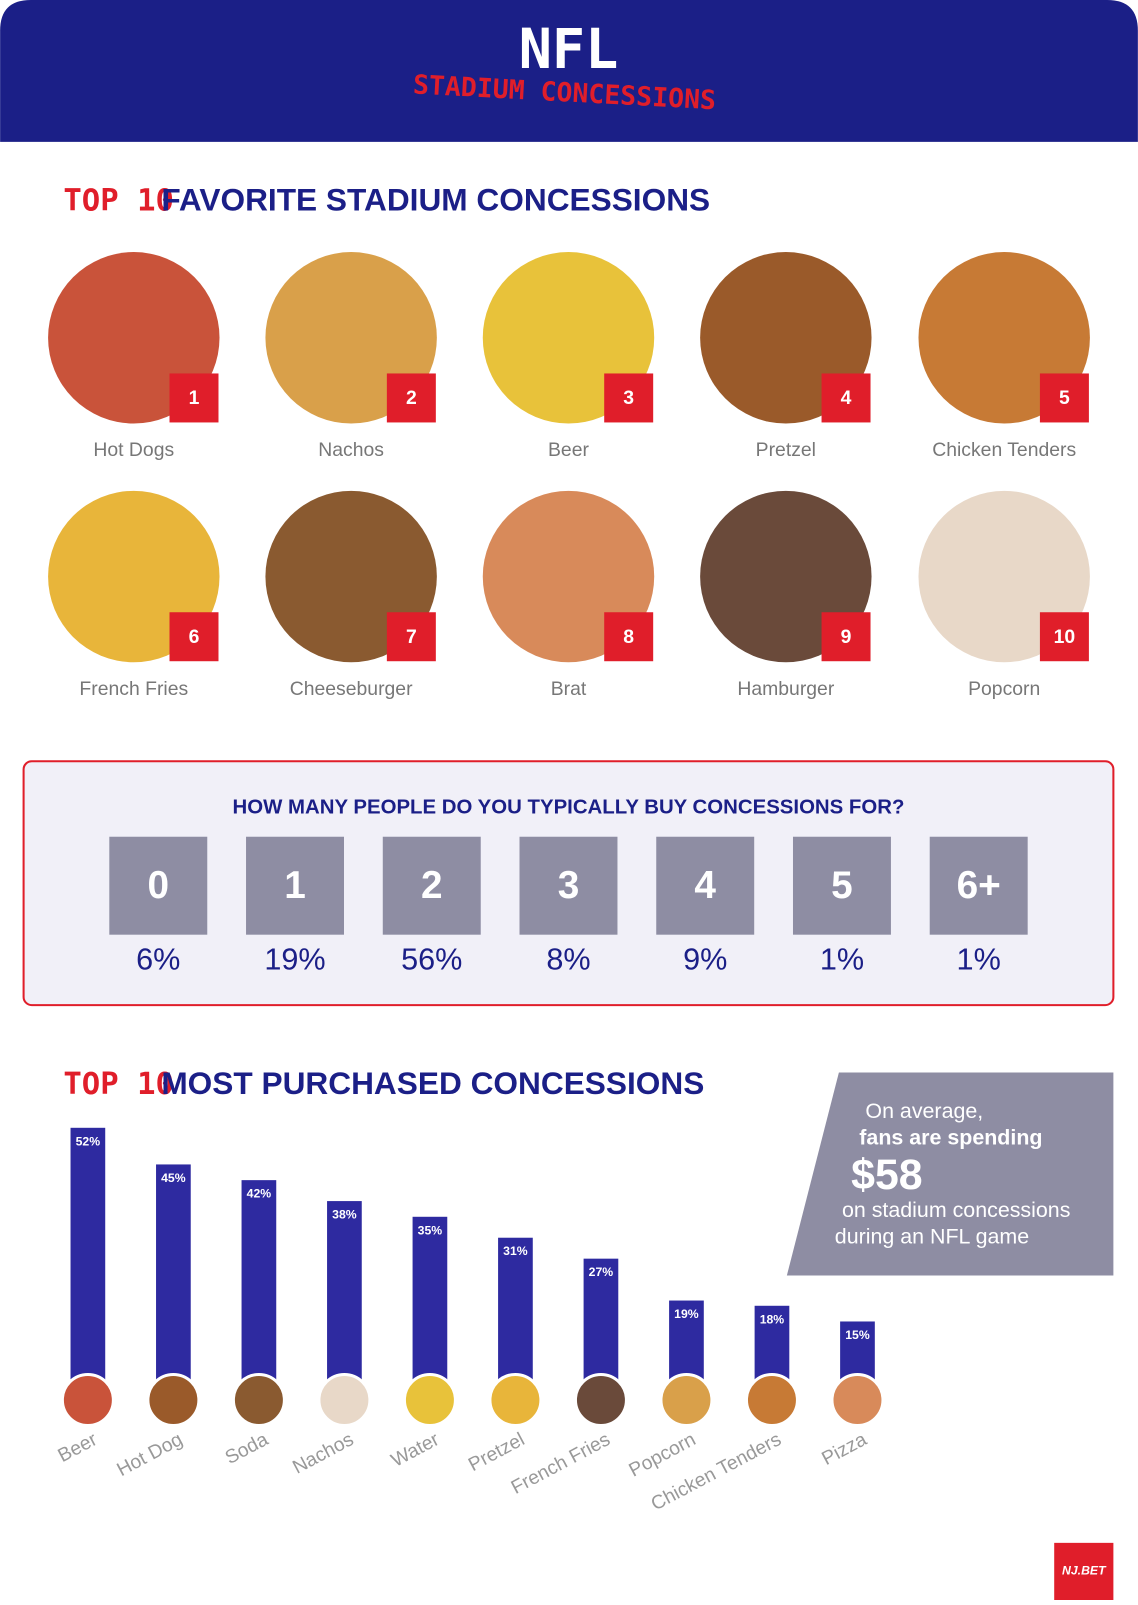 This screenshot has height=1605, width=1138. I want to click on x-tick-label: Beer, so click(77, 1447).